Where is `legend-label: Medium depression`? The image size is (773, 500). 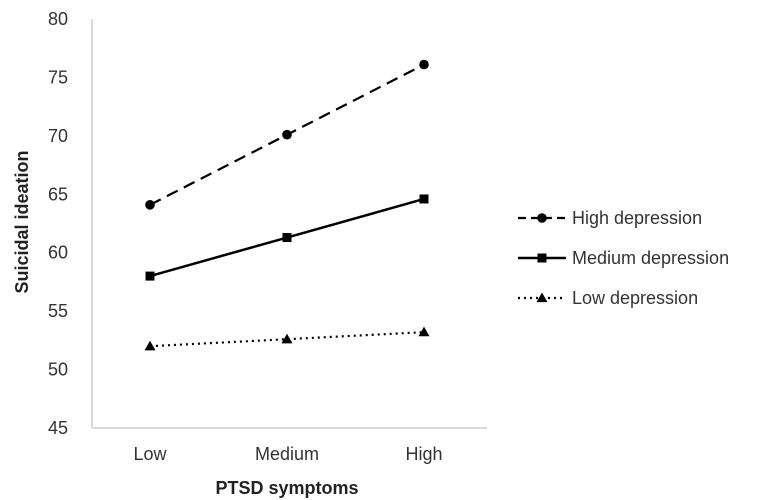 legend-label: Medium depression is located at coordinates (650, 258).